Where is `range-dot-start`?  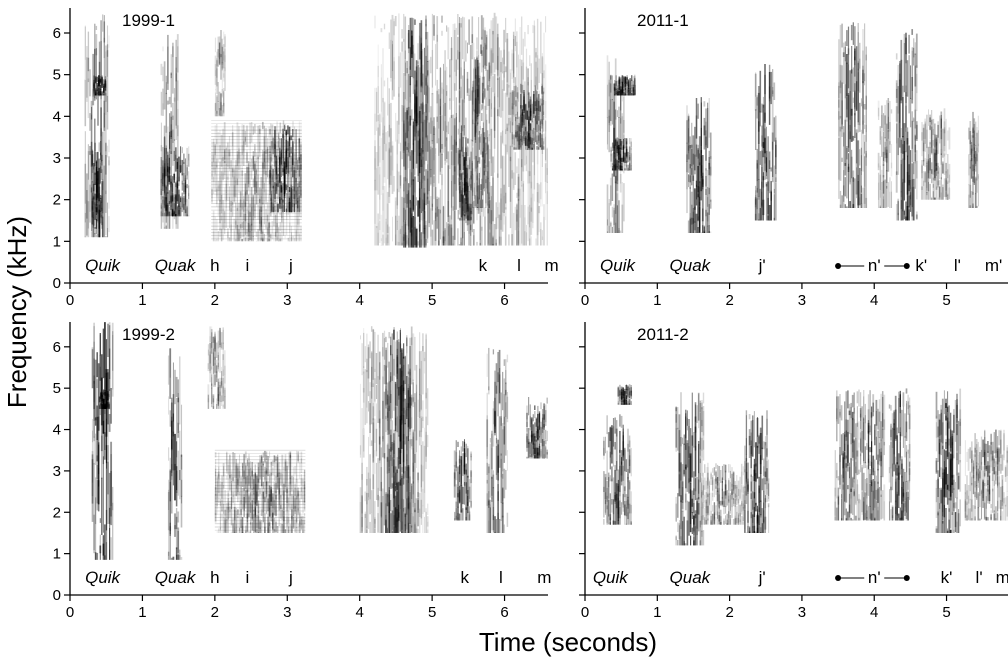
range-dot-start is located at coordinates (838, 266).